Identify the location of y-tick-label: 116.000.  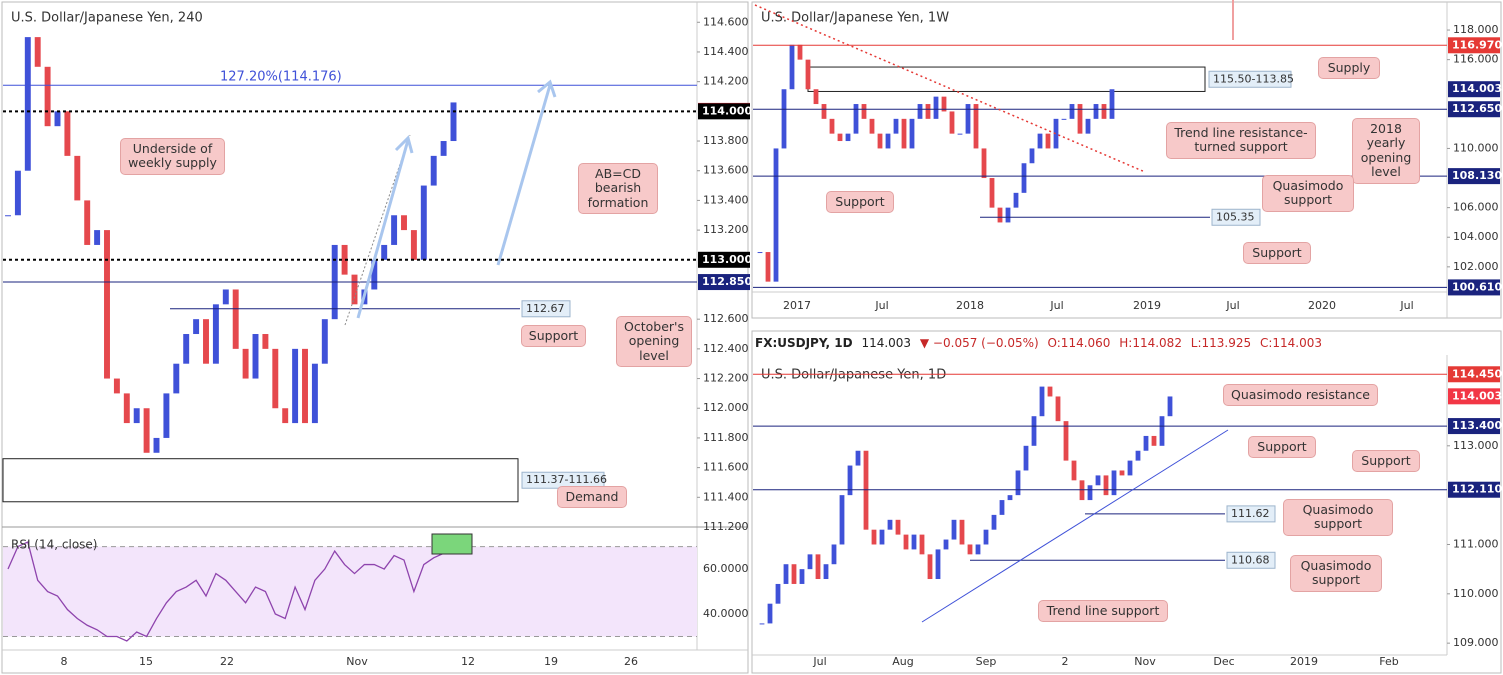
(1476, 59).